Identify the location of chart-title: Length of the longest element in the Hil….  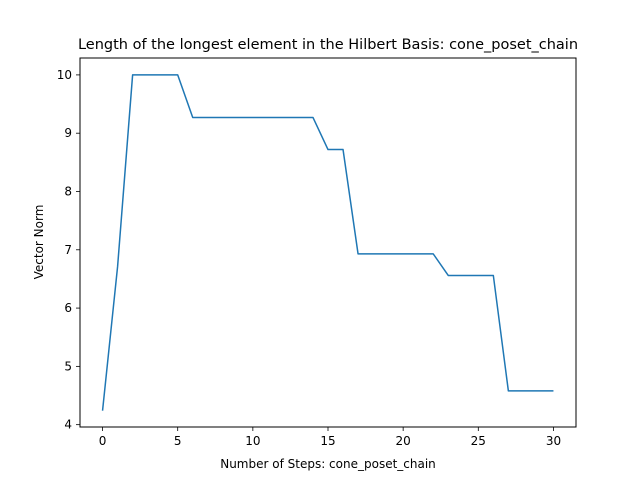
(328, 45).